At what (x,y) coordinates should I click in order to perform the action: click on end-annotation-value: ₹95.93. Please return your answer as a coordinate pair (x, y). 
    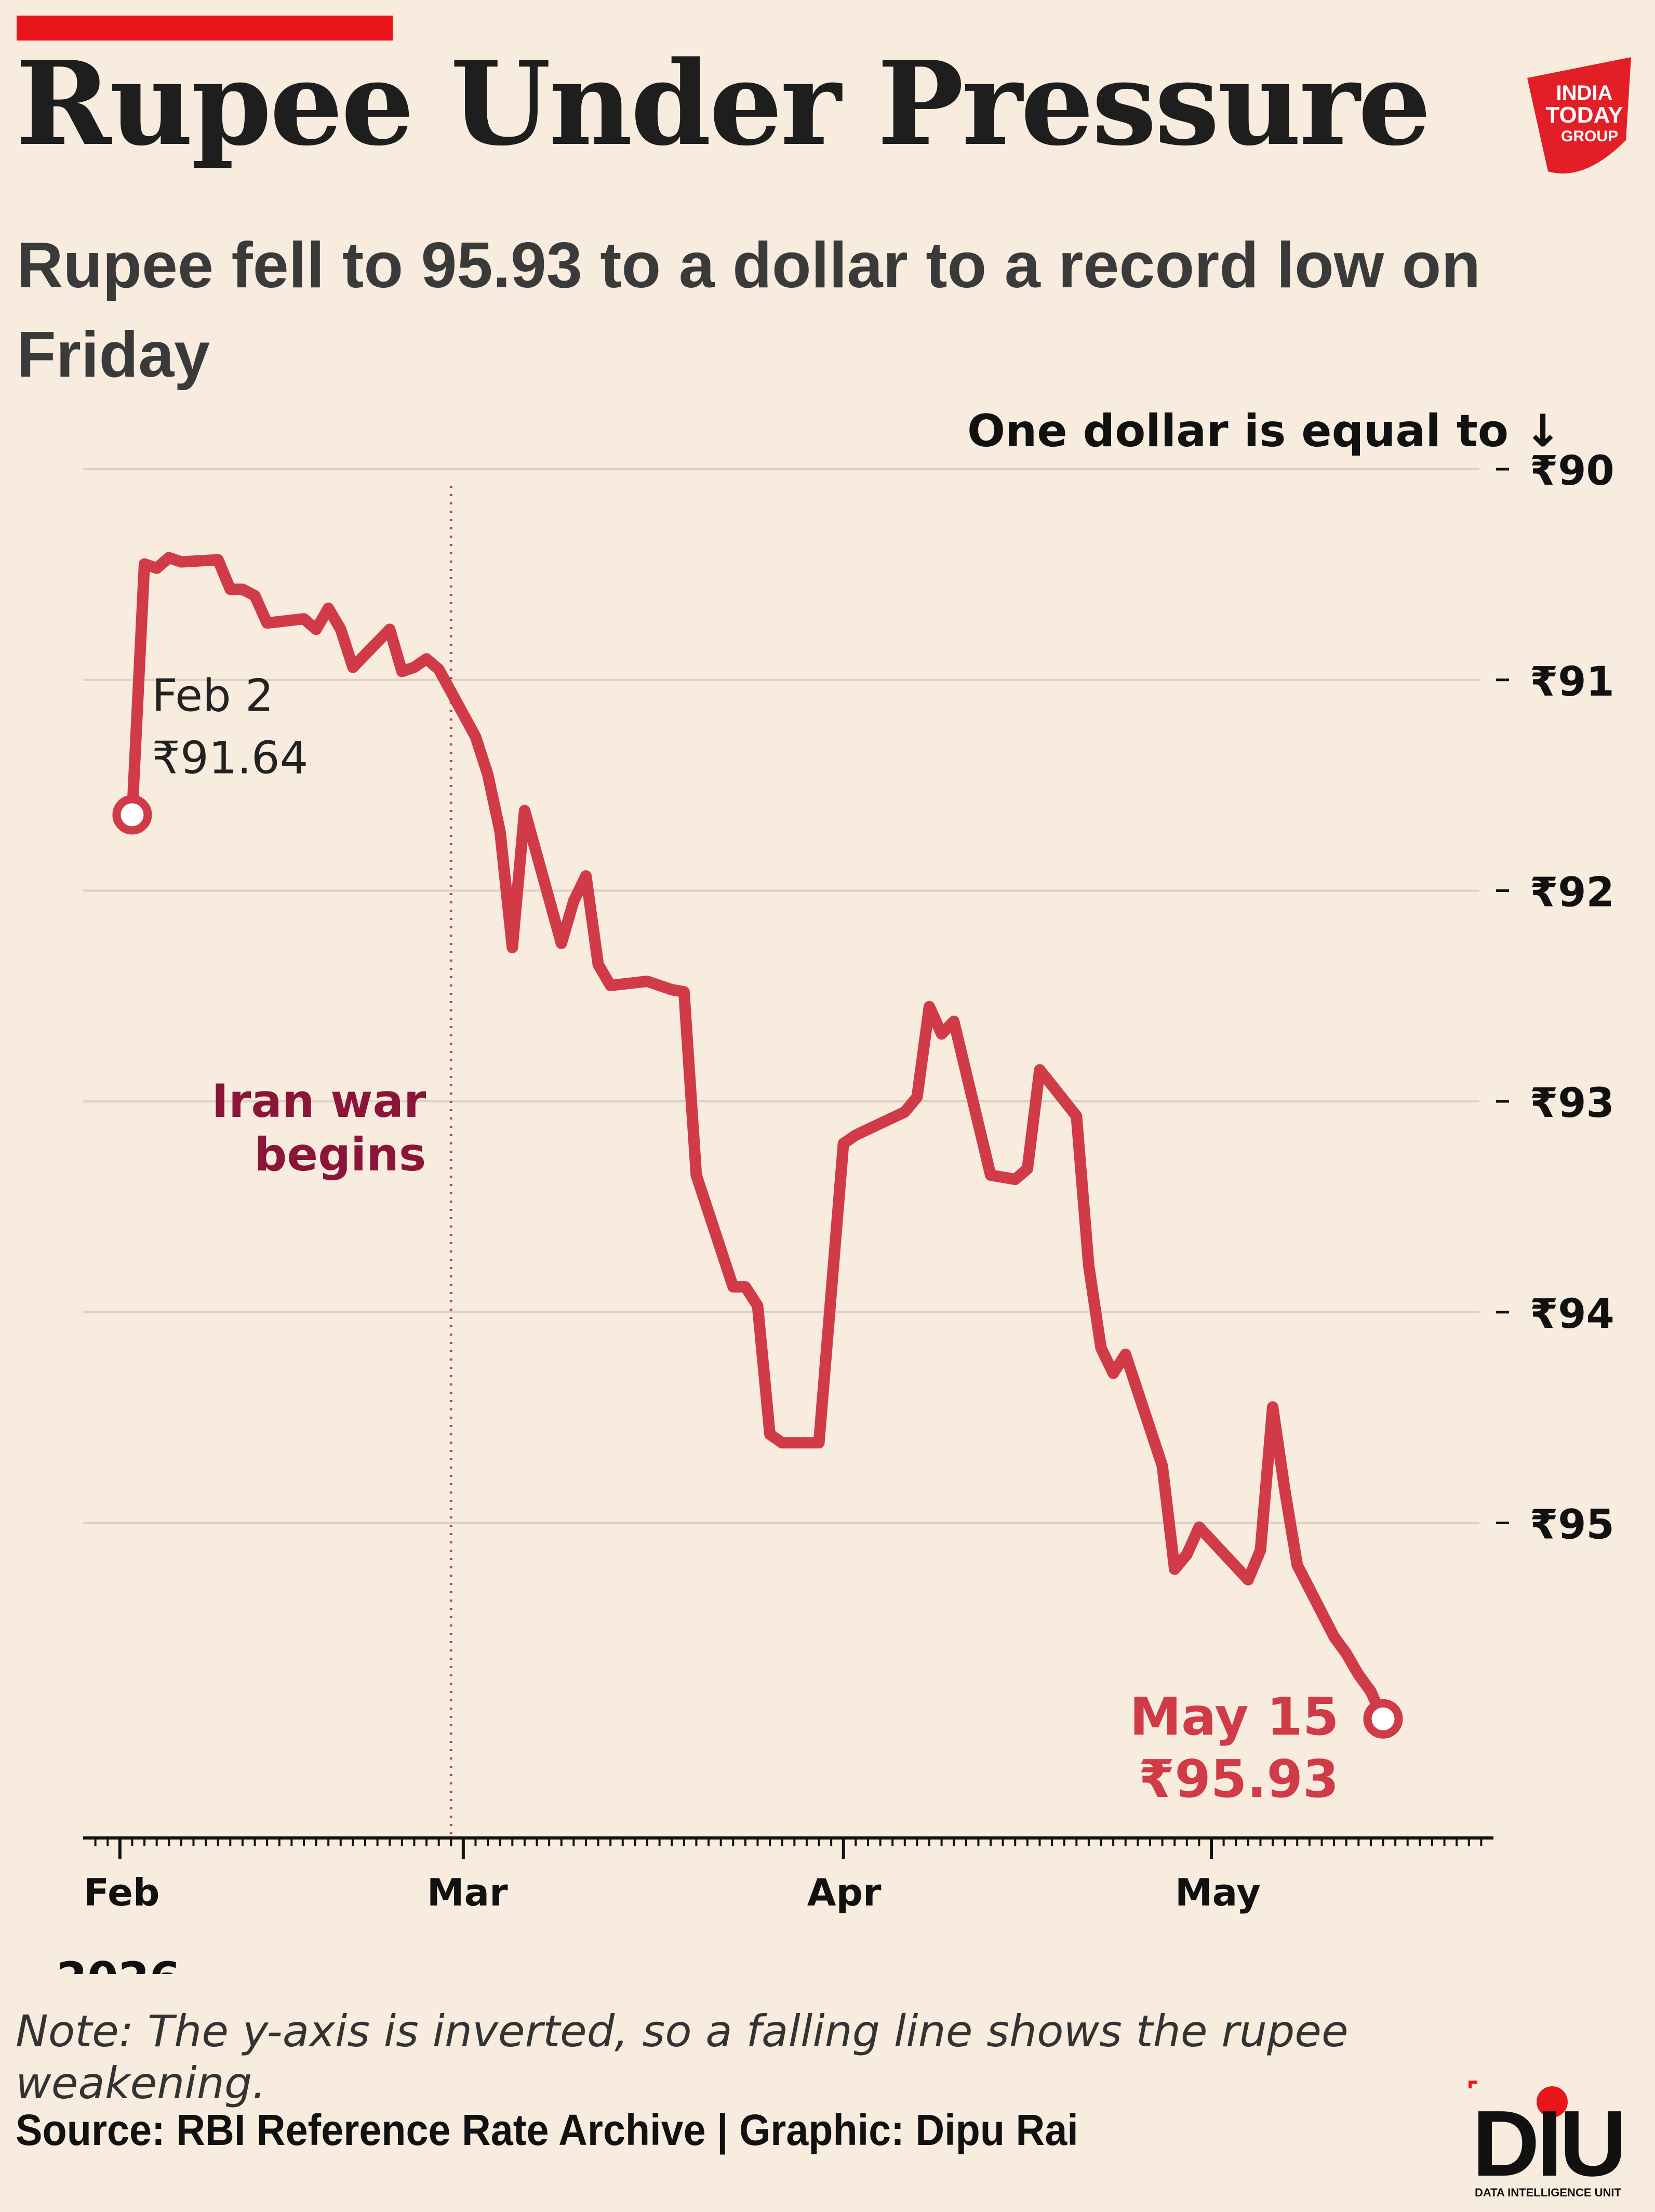
    Looking at the image, I should click on (1239, 1779).